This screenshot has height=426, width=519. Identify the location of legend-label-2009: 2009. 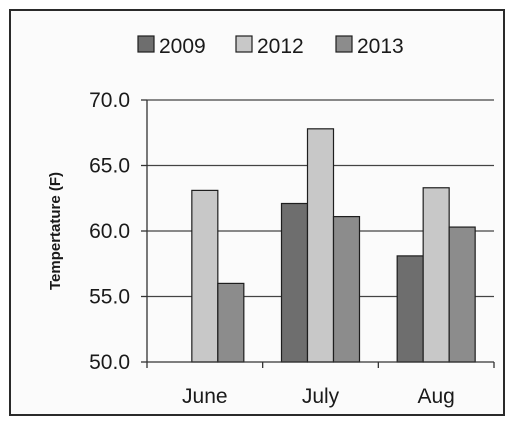
(182, 46).